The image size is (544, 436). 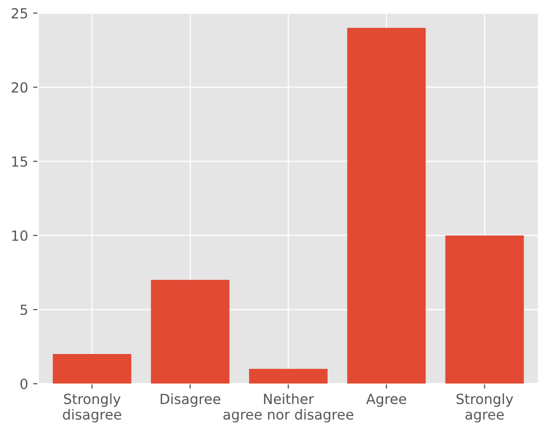 What do you see at coordinates (20, 13) in the screenshot?
I see `y-tick-label: 25` at bounding box center [20, 13].